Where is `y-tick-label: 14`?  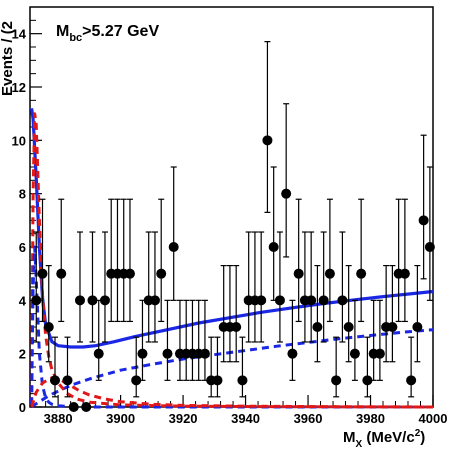
y-tick-label: 14 is located at coordinates (19, 34).